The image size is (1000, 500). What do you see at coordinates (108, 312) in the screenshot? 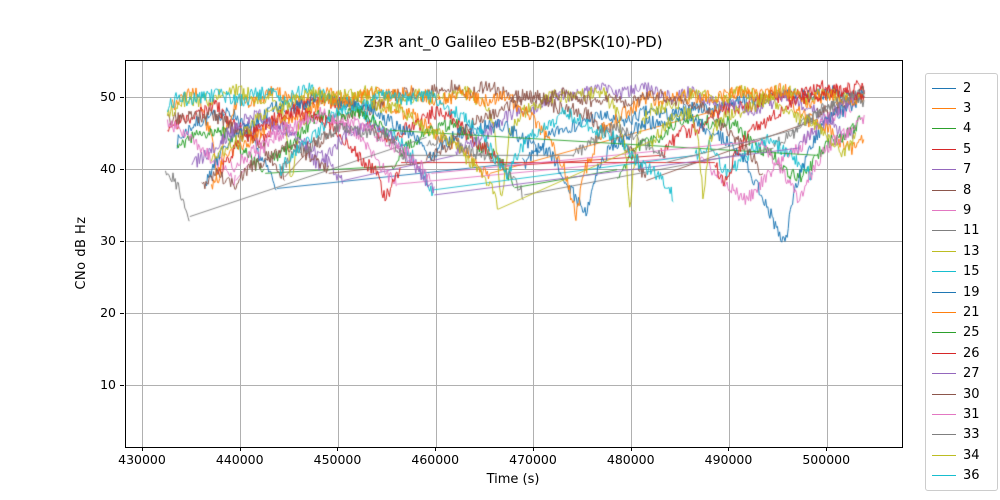
I see `y-tick-label: 20` at bounding box center [108, 312].